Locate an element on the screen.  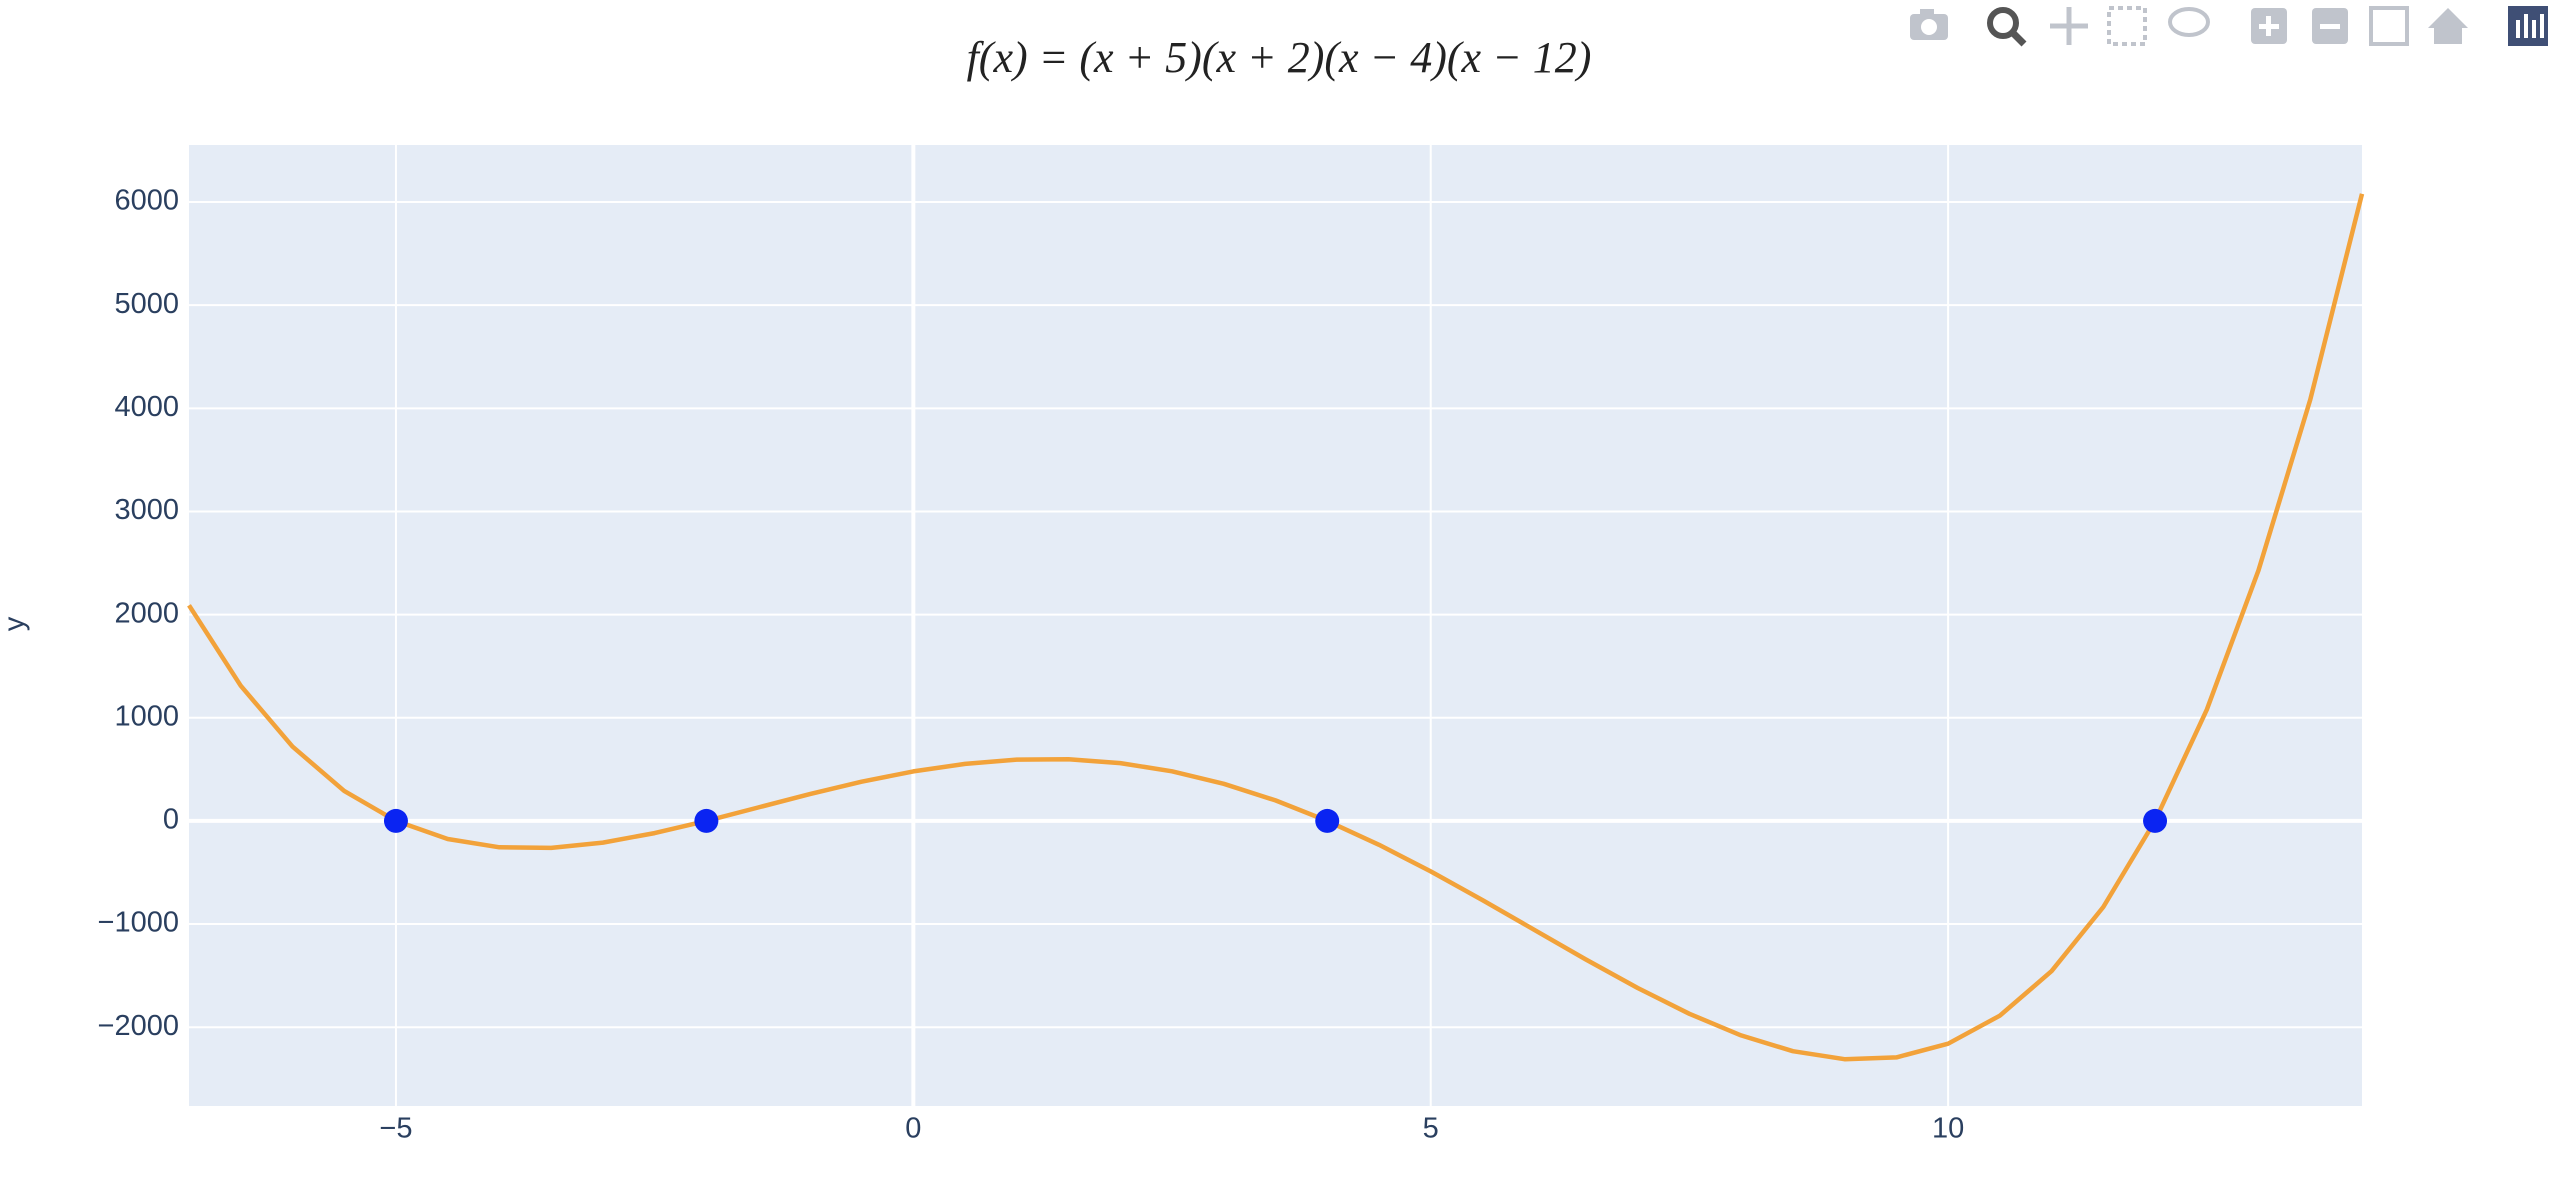
y-tick-label: 6000 is located at coordinates (146, 201).